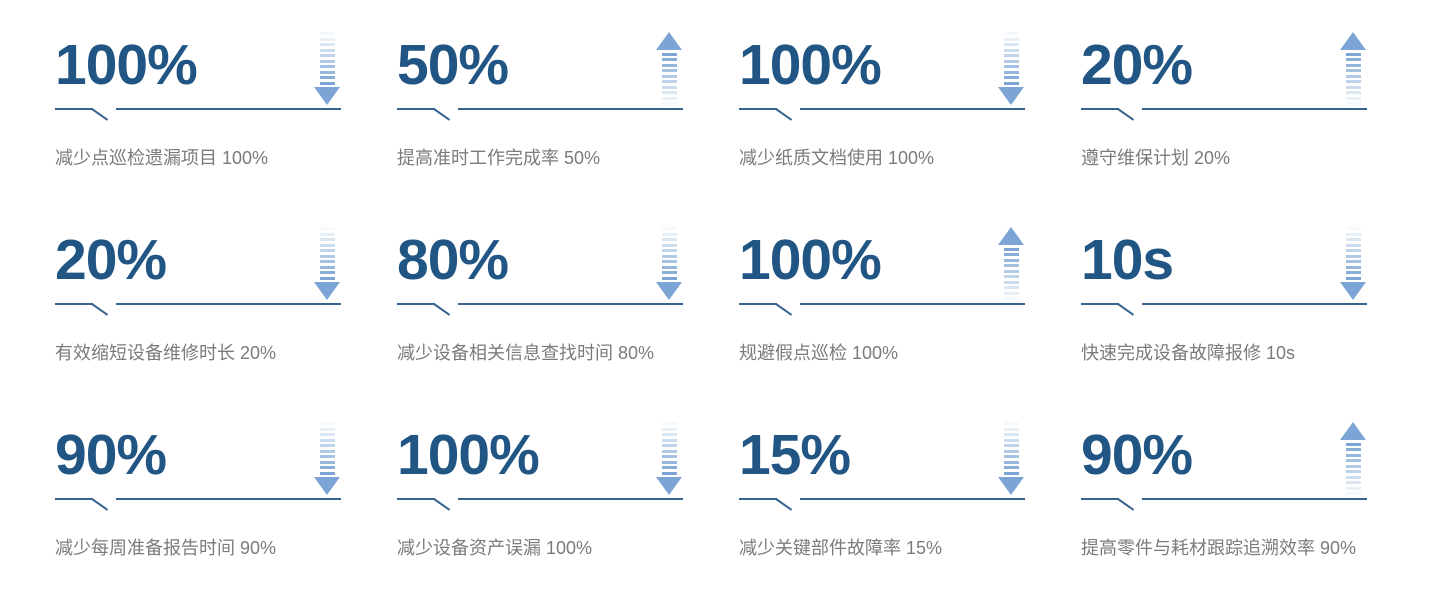 This screenshot has height=593, width=1437. I want to click on kpi-stat-card: 100% 规避假点巡检 100%, so click(882, 296).